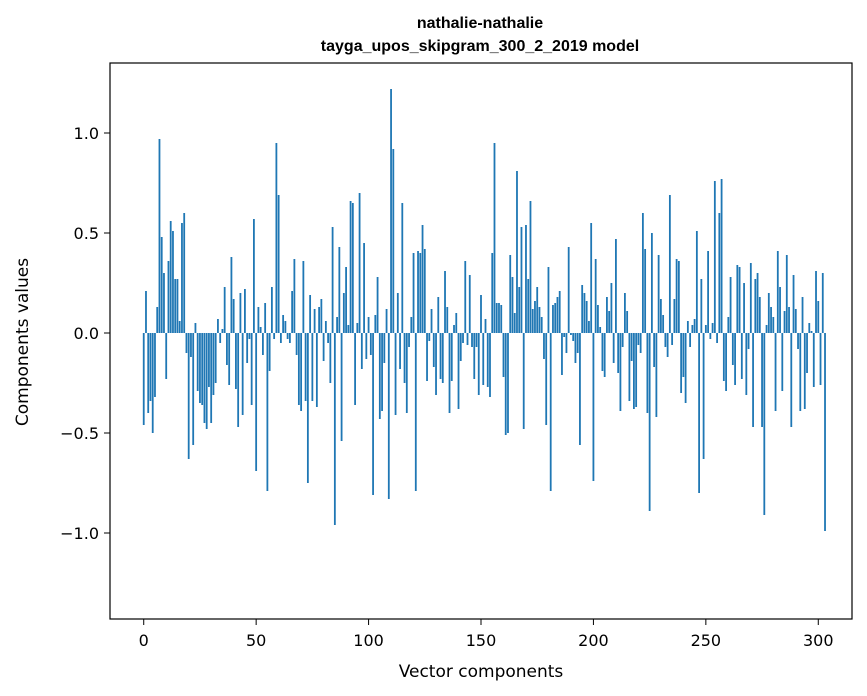 This screenshot has width=867, height=696. I want to click on y-tick-label: −0.5, so click(79, 433).